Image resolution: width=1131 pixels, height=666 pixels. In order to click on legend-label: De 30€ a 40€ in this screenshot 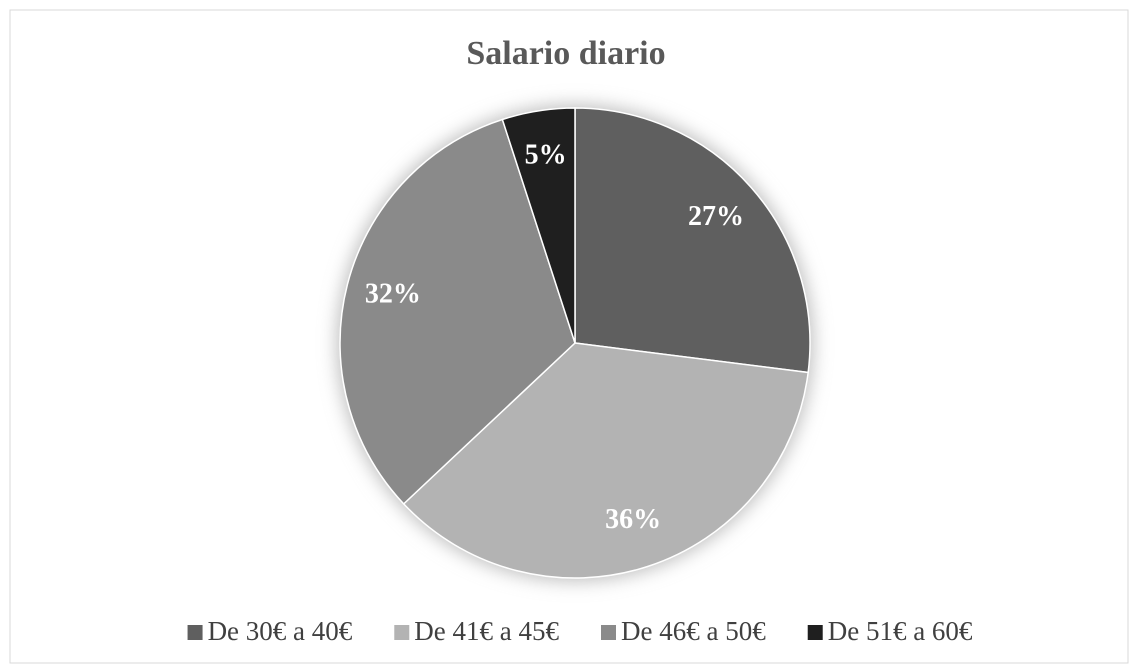, I will do `click(280, 631)`.